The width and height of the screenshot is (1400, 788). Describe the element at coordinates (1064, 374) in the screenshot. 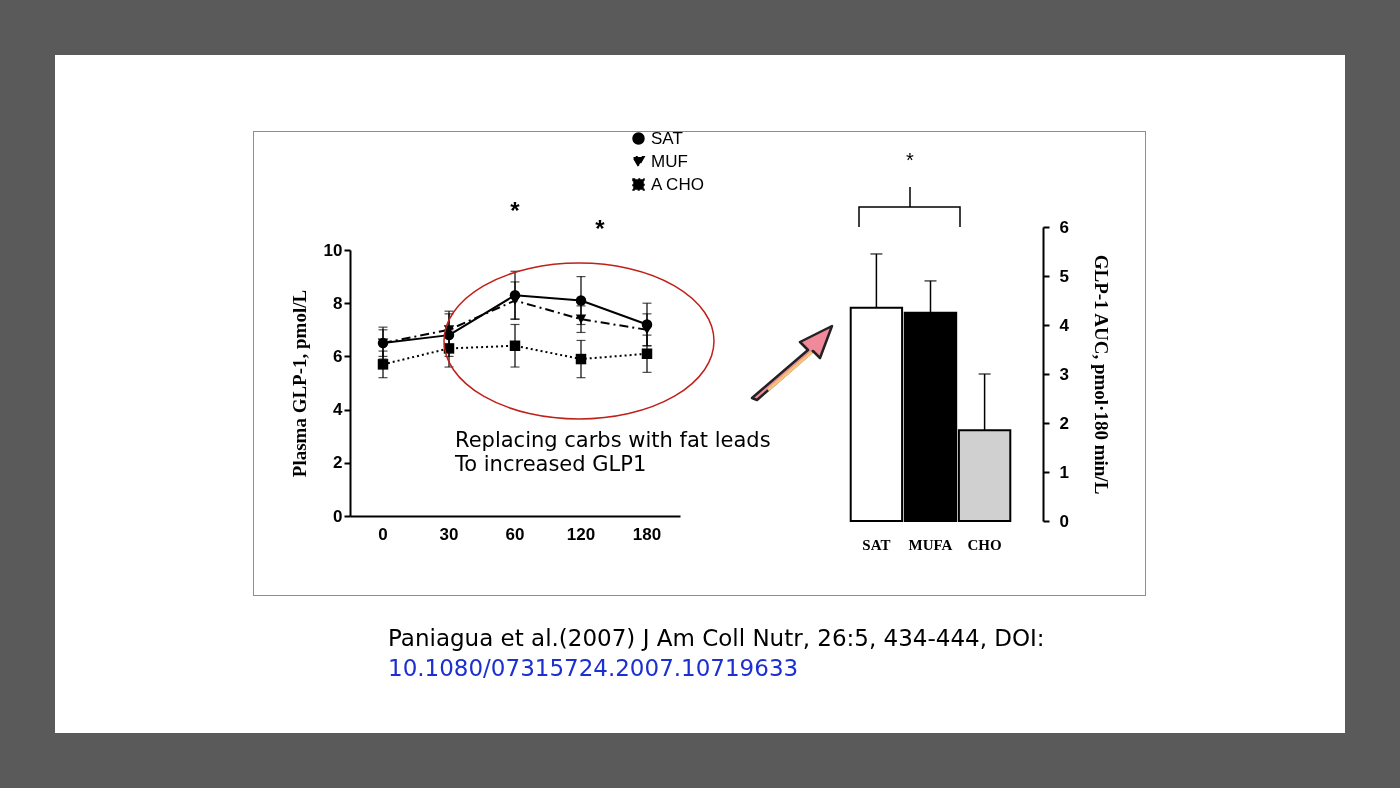

I see `y-tick-label: 3` at that location.